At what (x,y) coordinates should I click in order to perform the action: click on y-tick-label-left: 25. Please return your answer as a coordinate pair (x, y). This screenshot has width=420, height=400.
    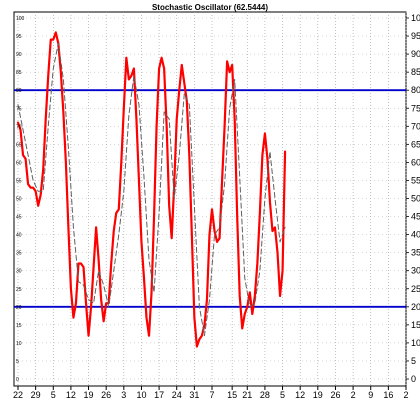
    Looking at the image, I should click on (19, 290).